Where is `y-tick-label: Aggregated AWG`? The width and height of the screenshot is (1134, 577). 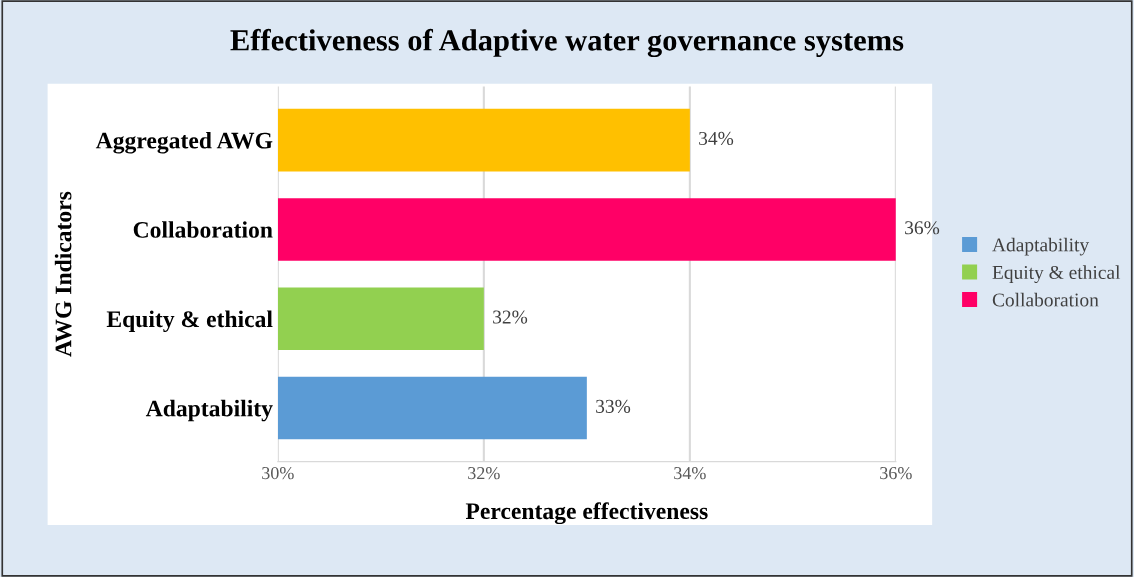
y-tick-label: Aggregated AWG is located at coordinates (184, 142).